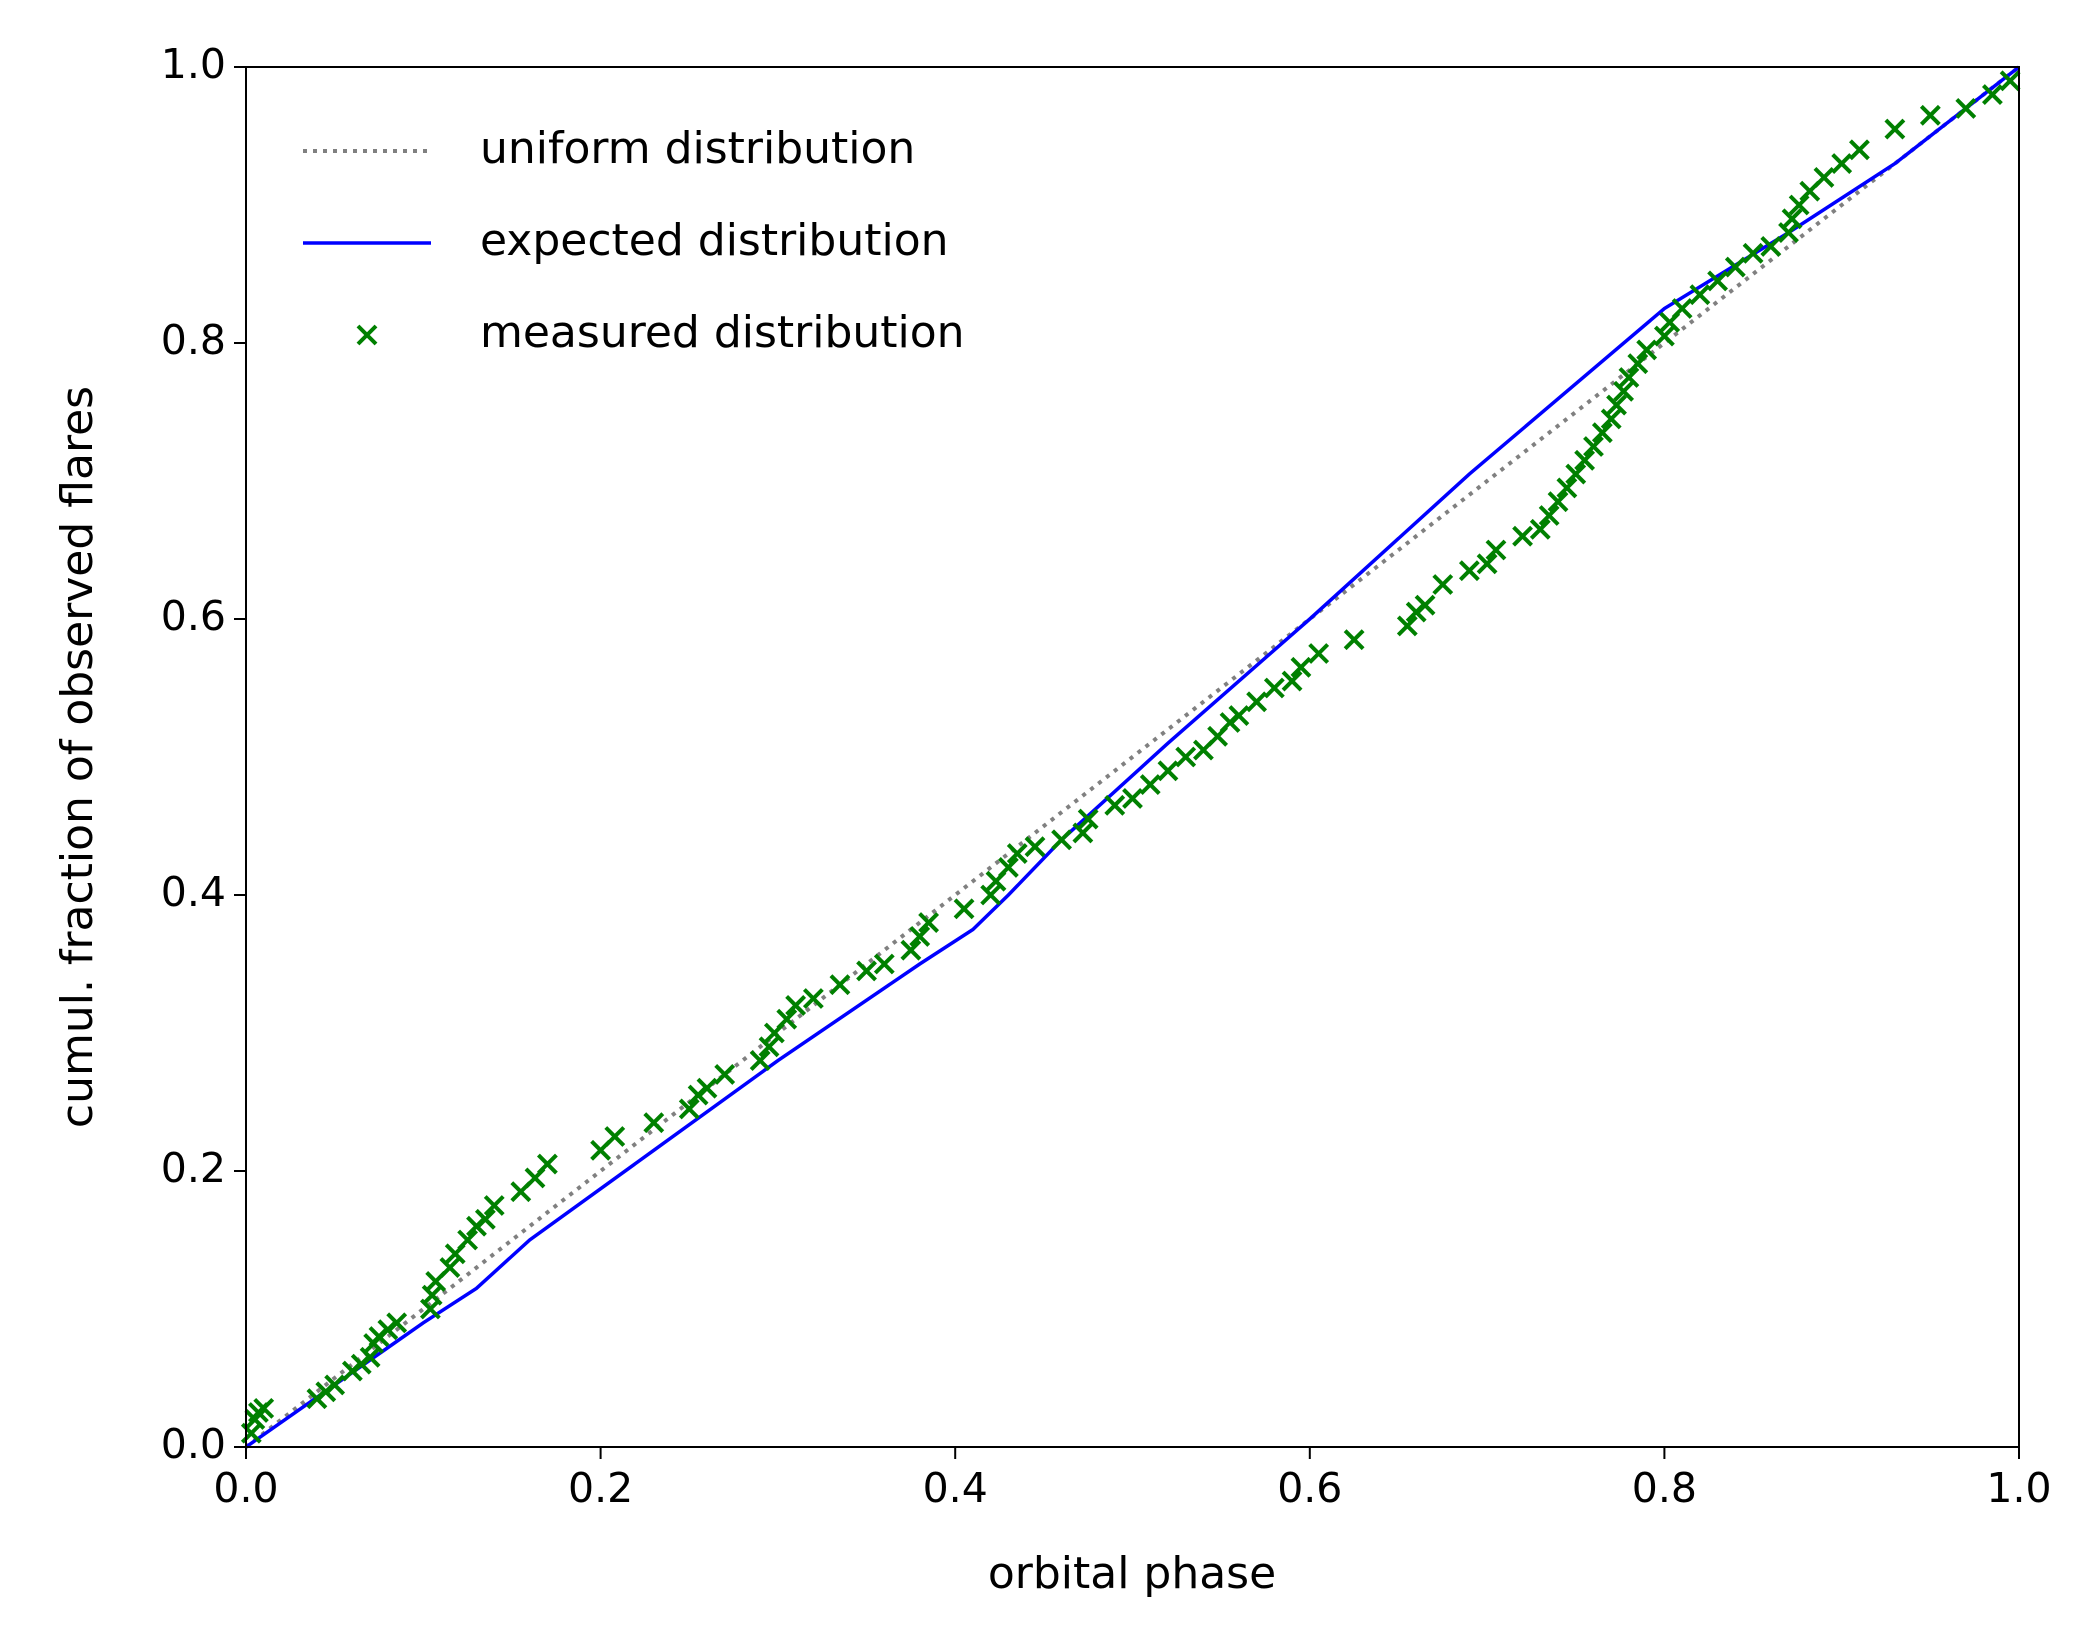 The height and width of the screenshot is (1650, 2100). What do you see at coordinates (1309, 1488) in the screenshot?
I see `x-tick-label: 0.6` at bounding box center [1309, 1488].